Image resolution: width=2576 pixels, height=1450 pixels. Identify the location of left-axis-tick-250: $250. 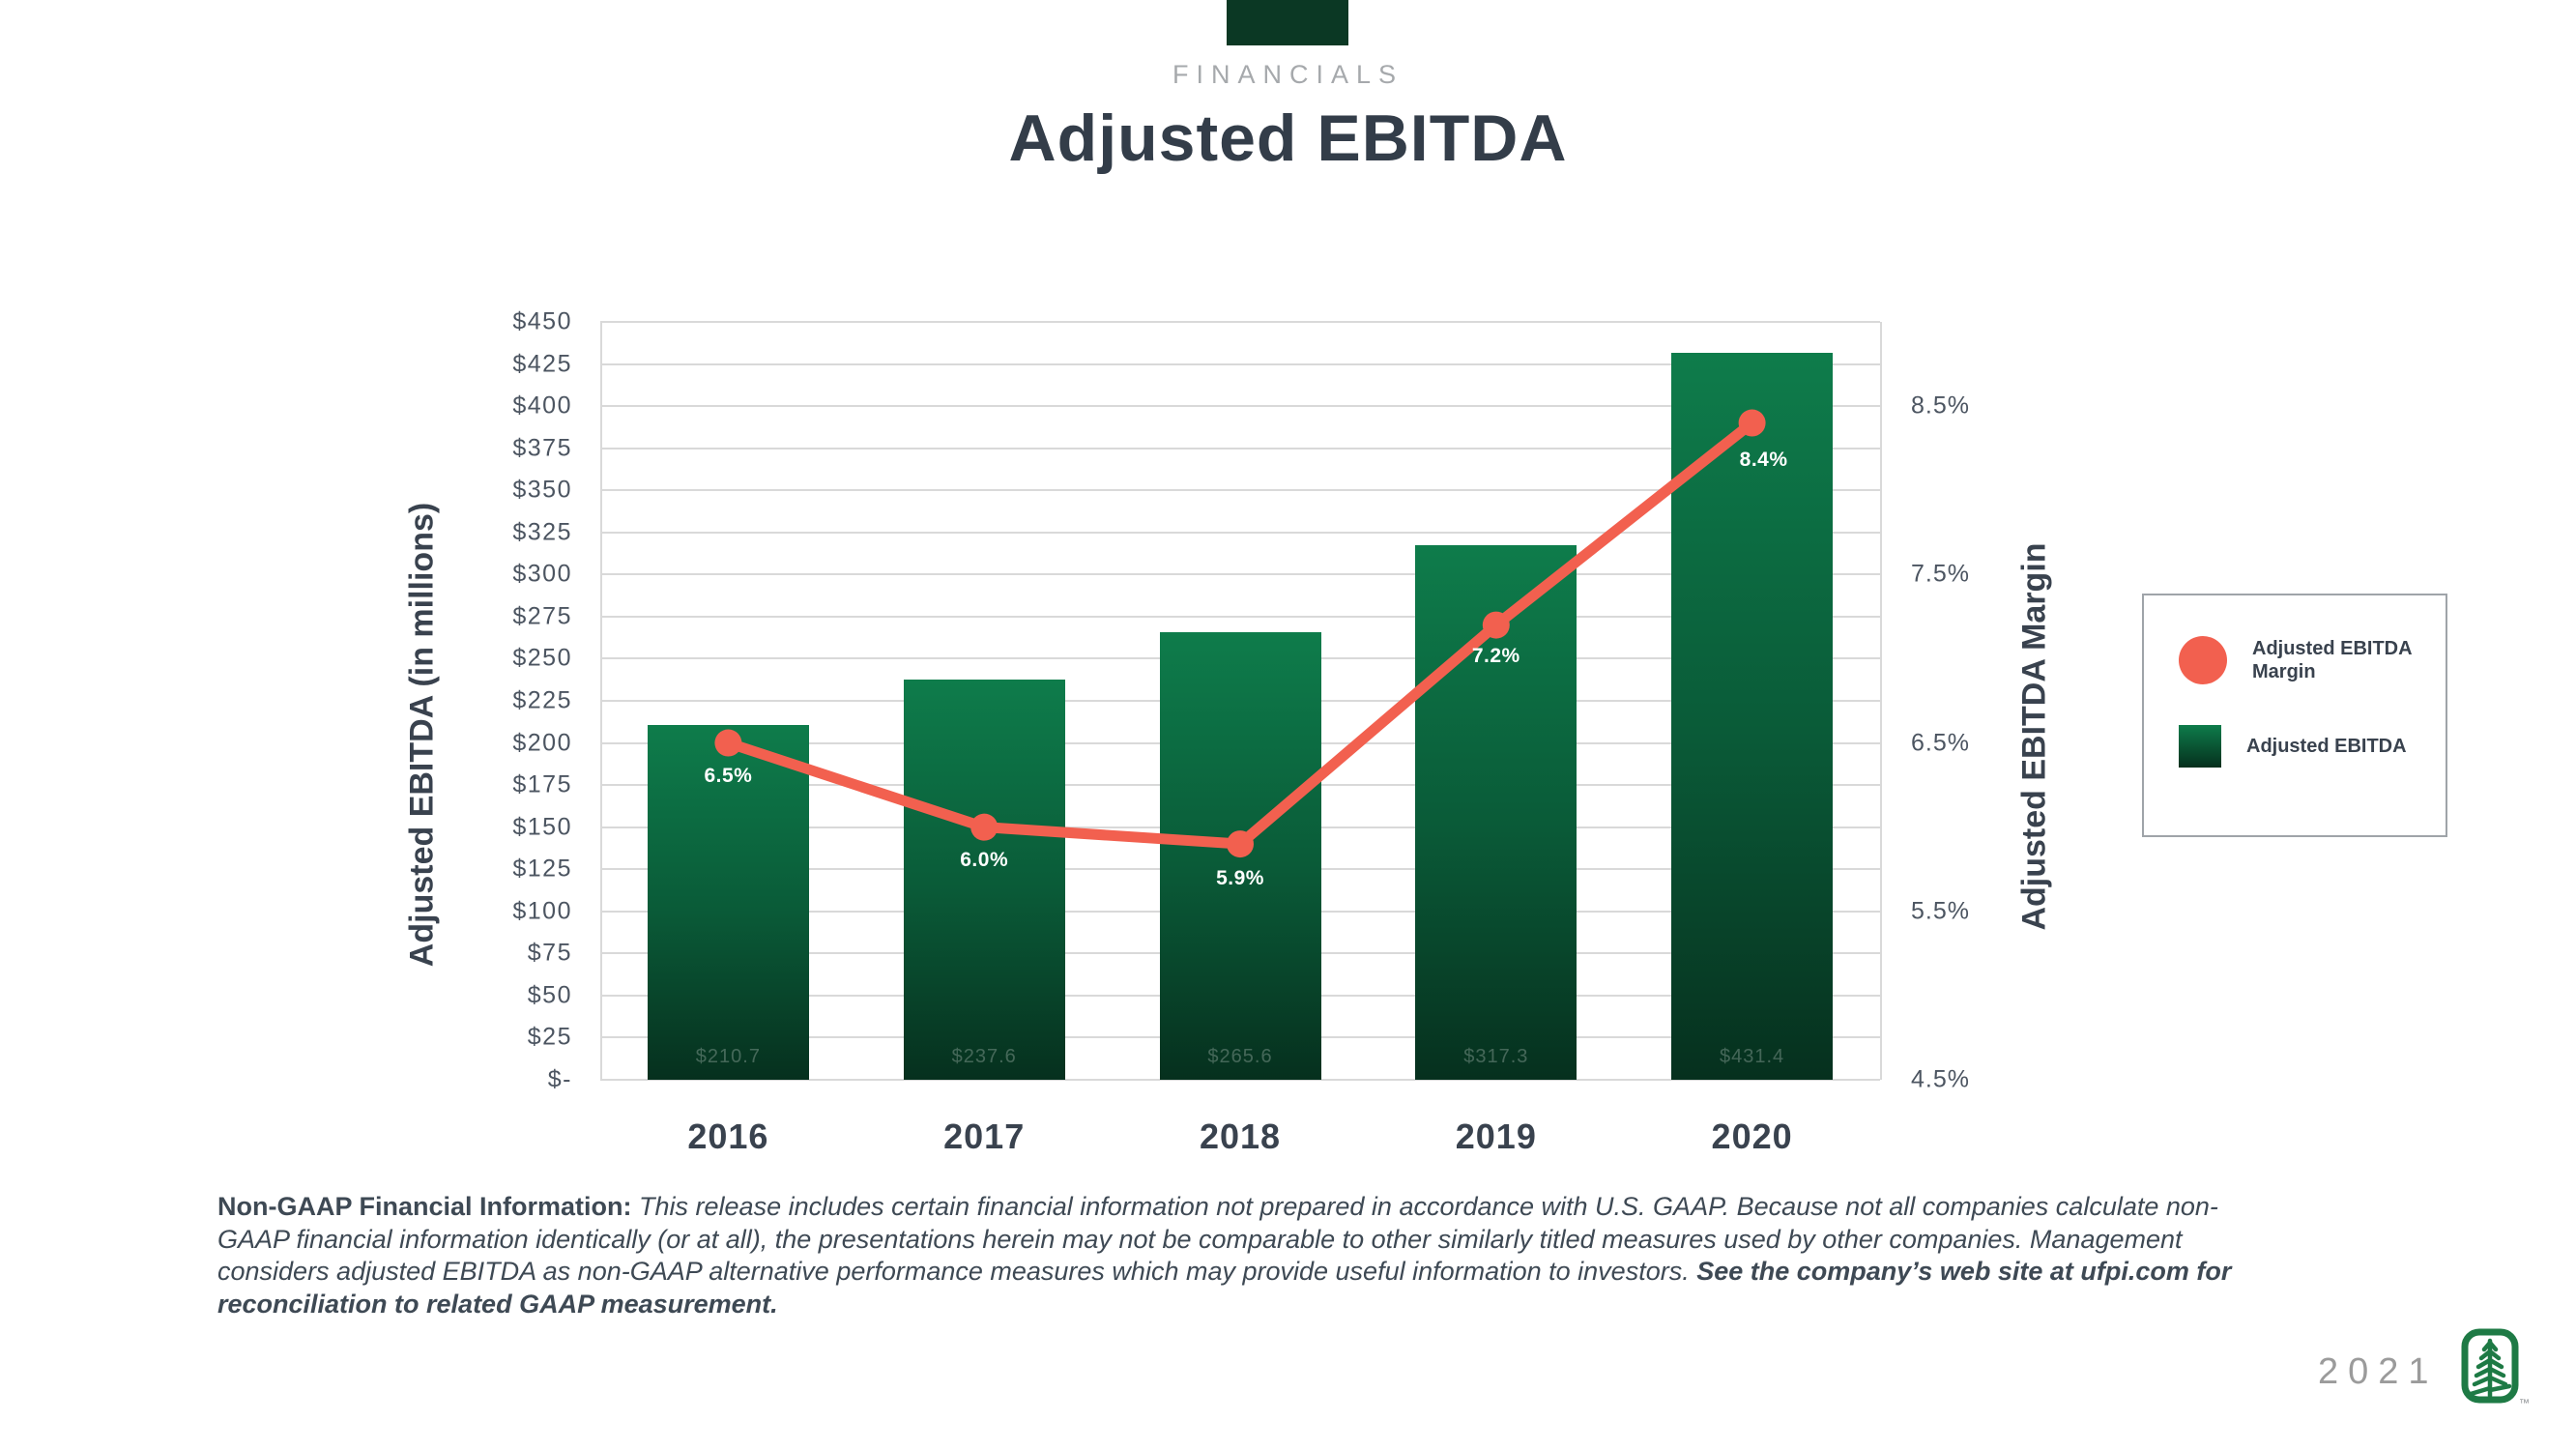
(542, 658).